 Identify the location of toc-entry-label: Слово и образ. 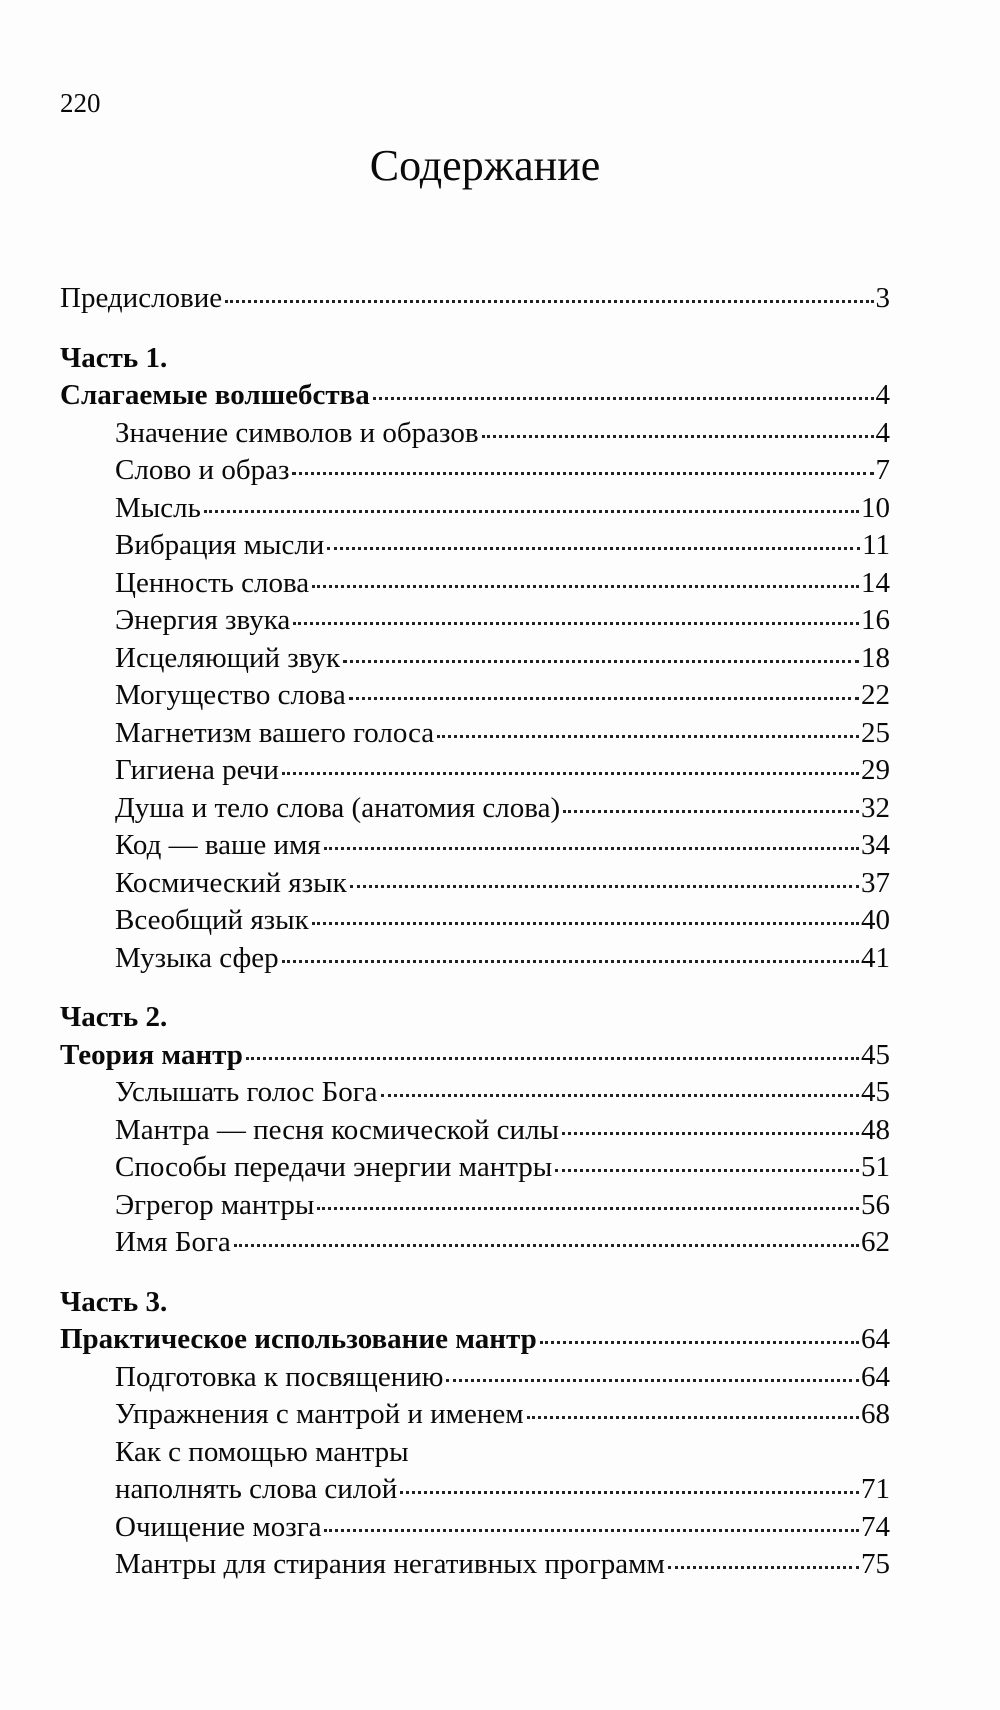
(202, 470).